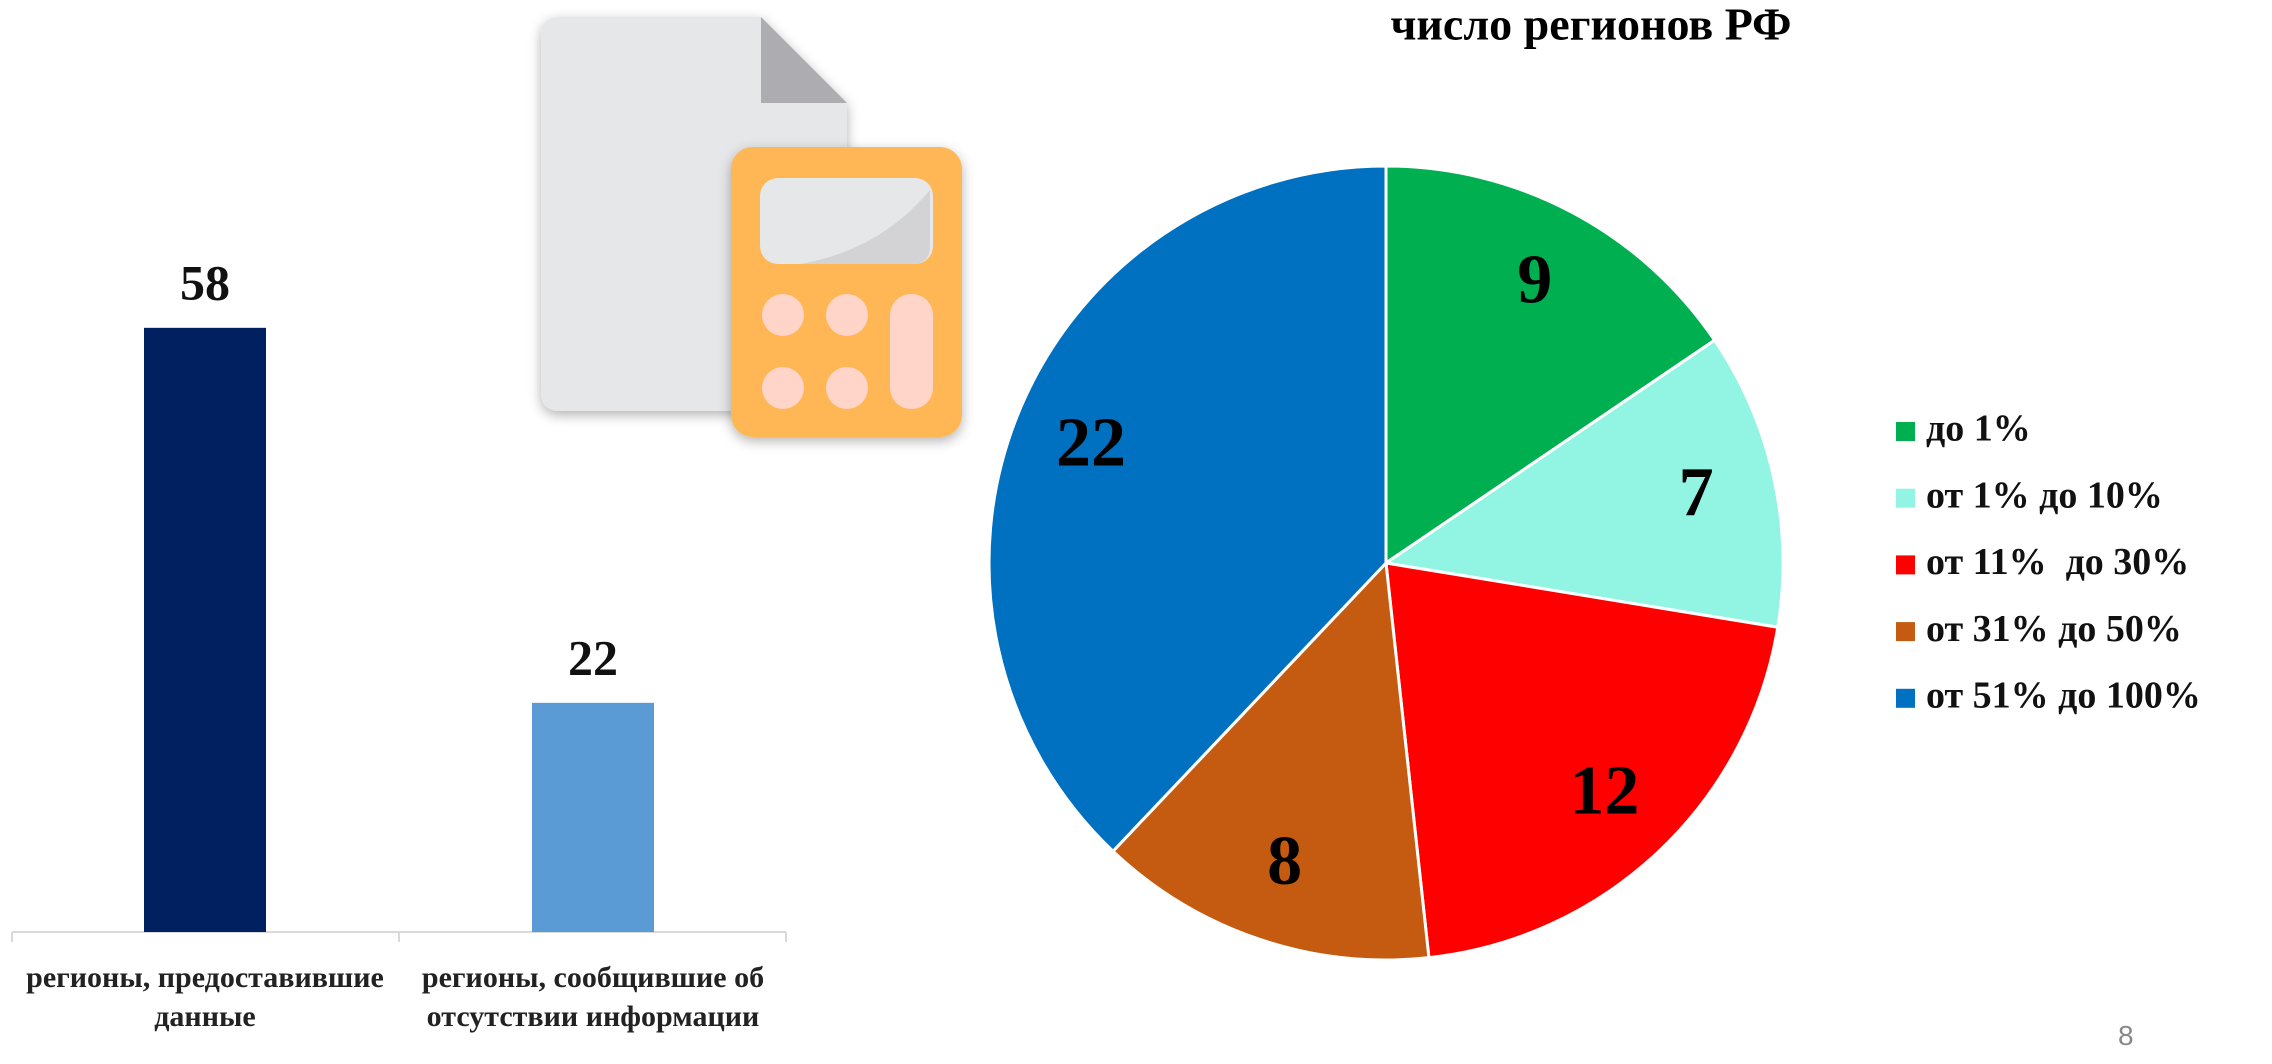 The image size is (2272, 1064). I want to click on page-number: 8, so click(2126, 1035).